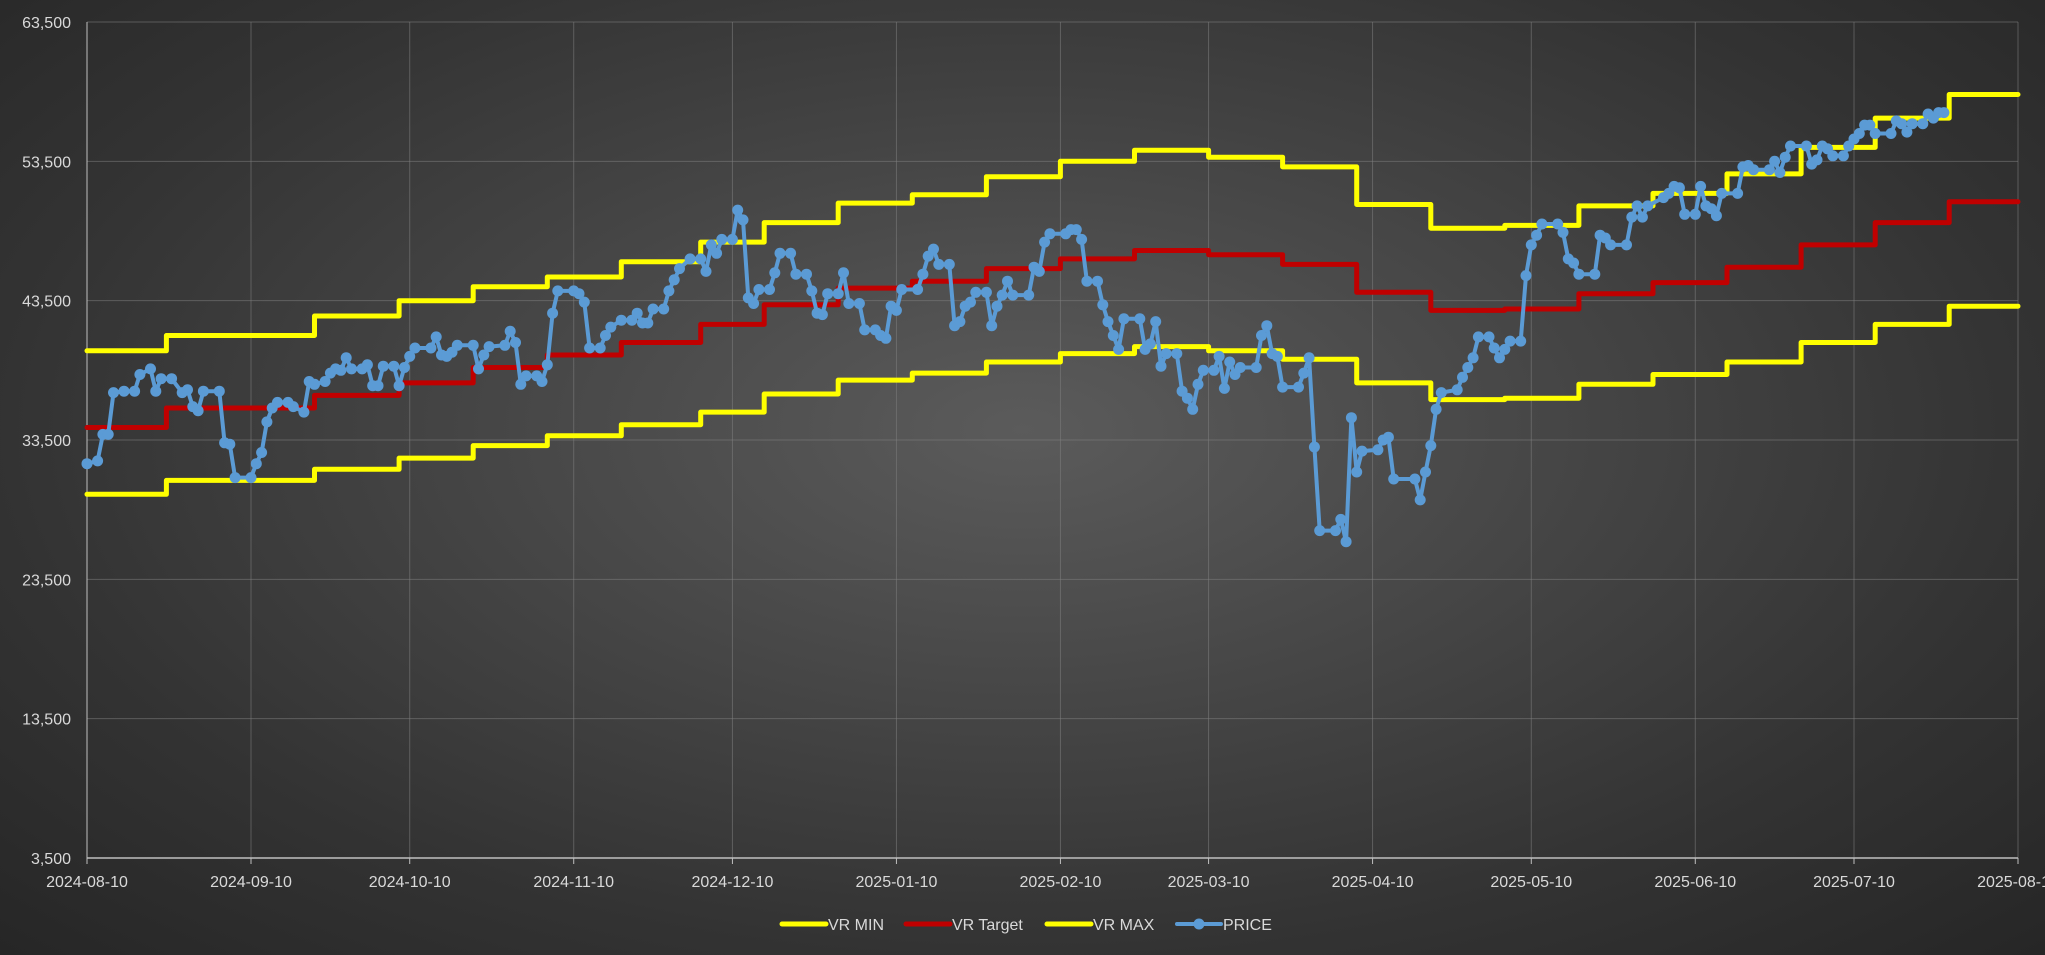 The width and height of the screenshot is (2045, 955). What do you see at coordinates (573, 882) in the screenshot?
I see `x-tick-label: 2024-11-10` at bounding box center [573, 882].